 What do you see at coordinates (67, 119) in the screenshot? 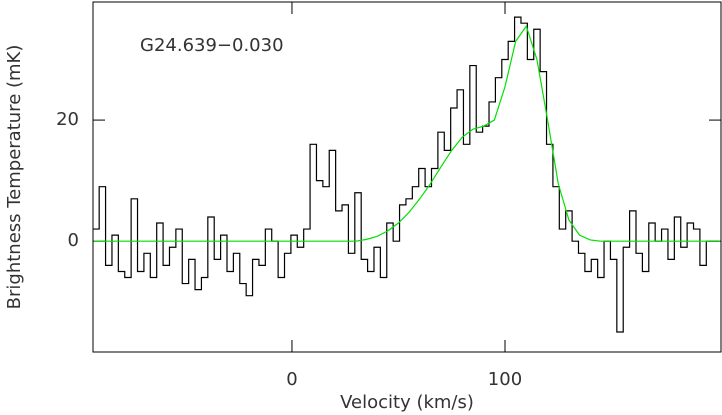
I see `y-tick-label: 20` at bounding box center [67, 119].